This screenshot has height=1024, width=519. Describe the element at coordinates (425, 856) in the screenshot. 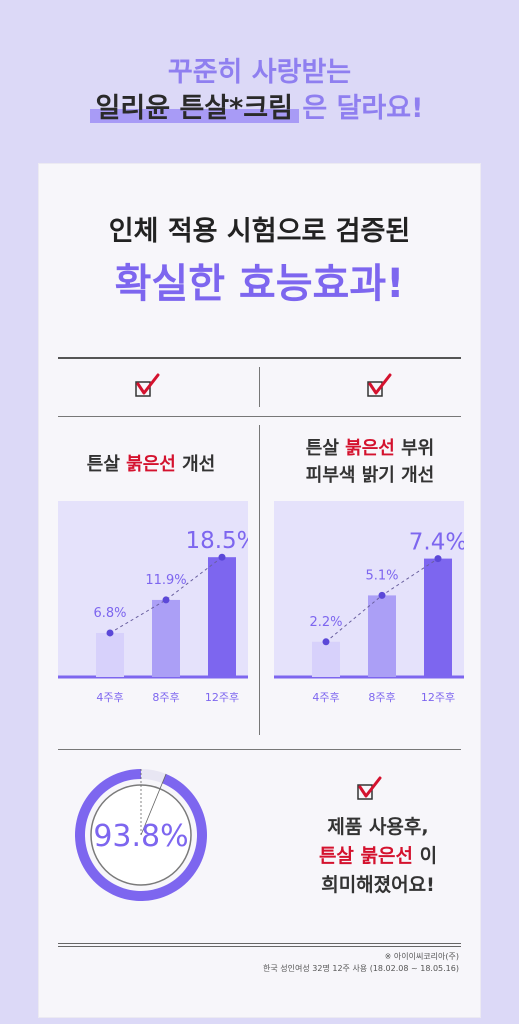

I see `result-line2-rest: 이` at that location.